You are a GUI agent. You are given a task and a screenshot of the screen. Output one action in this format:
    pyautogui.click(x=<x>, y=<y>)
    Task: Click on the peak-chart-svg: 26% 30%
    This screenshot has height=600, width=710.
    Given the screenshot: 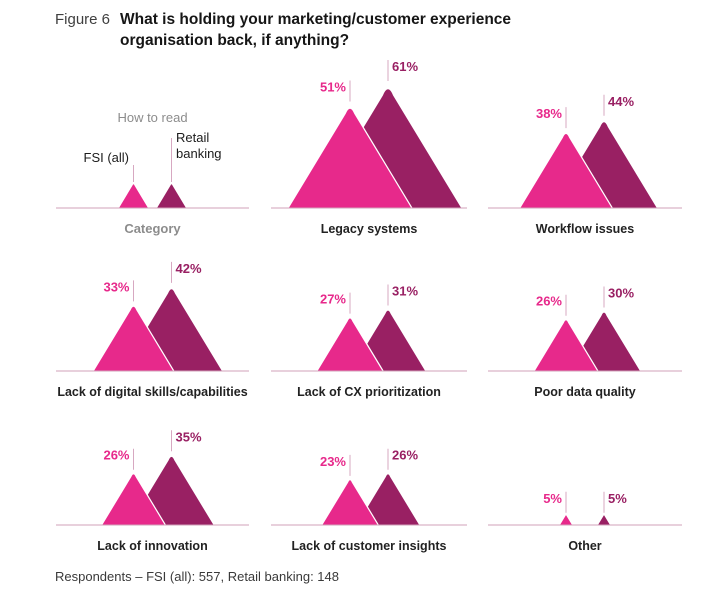 What is the action you would take?
    pyautogui.click(x=585, y=329)
    